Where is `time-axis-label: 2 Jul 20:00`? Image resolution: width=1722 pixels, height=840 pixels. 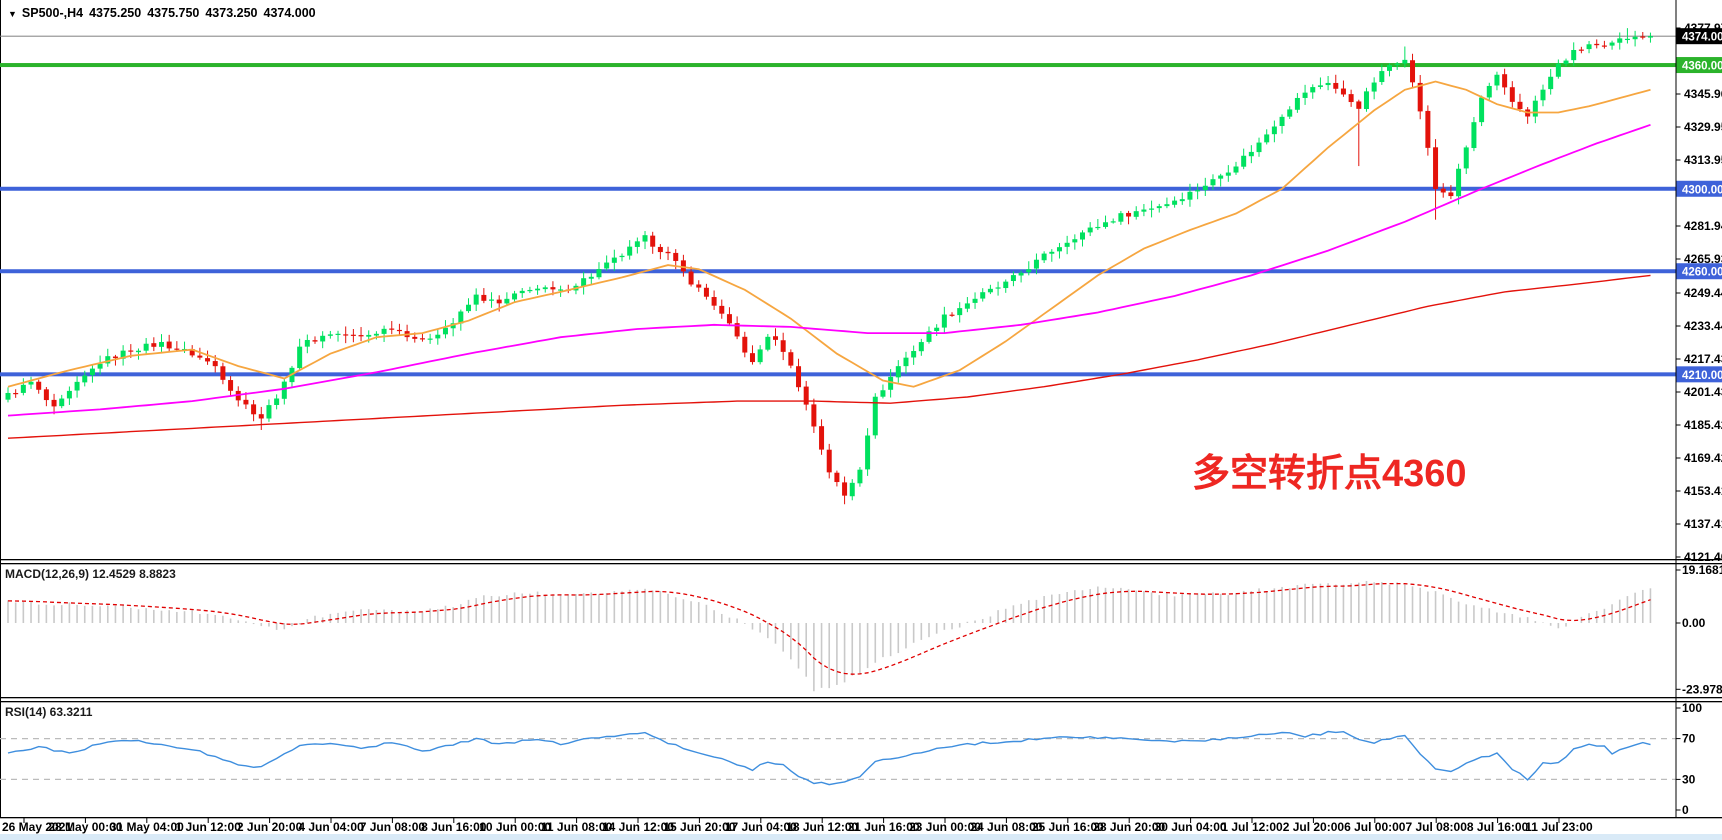
time-axis-label: 2 Jul 20:00 is located at coordinates (1314, 827).